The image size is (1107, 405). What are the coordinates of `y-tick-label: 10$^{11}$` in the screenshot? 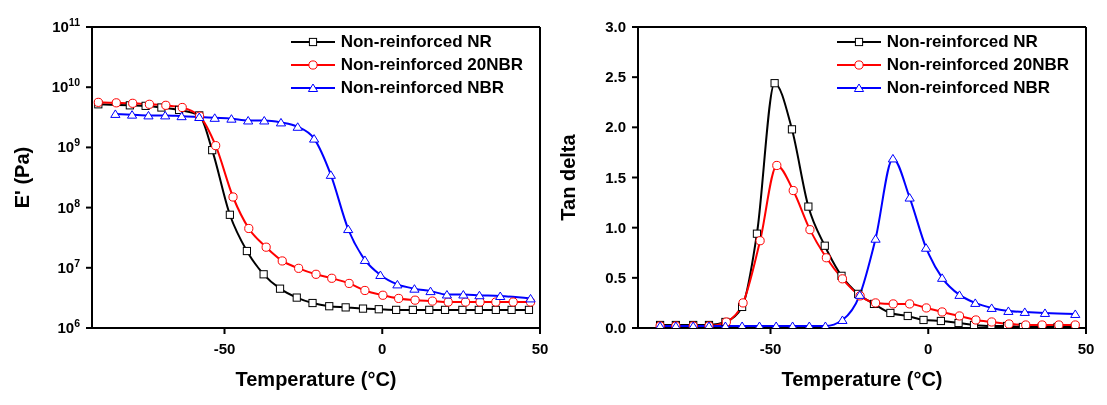 It's located at (66, 25).